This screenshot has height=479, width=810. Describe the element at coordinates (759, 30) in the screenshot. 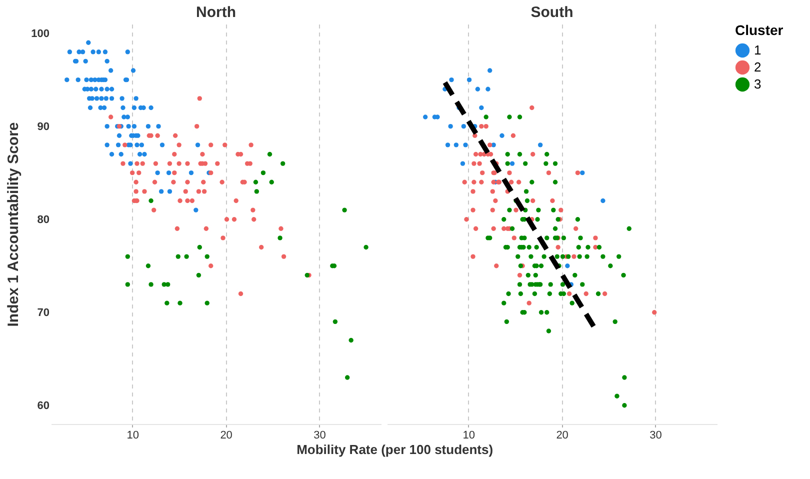

I see `legend-title: Cluster` at that location.